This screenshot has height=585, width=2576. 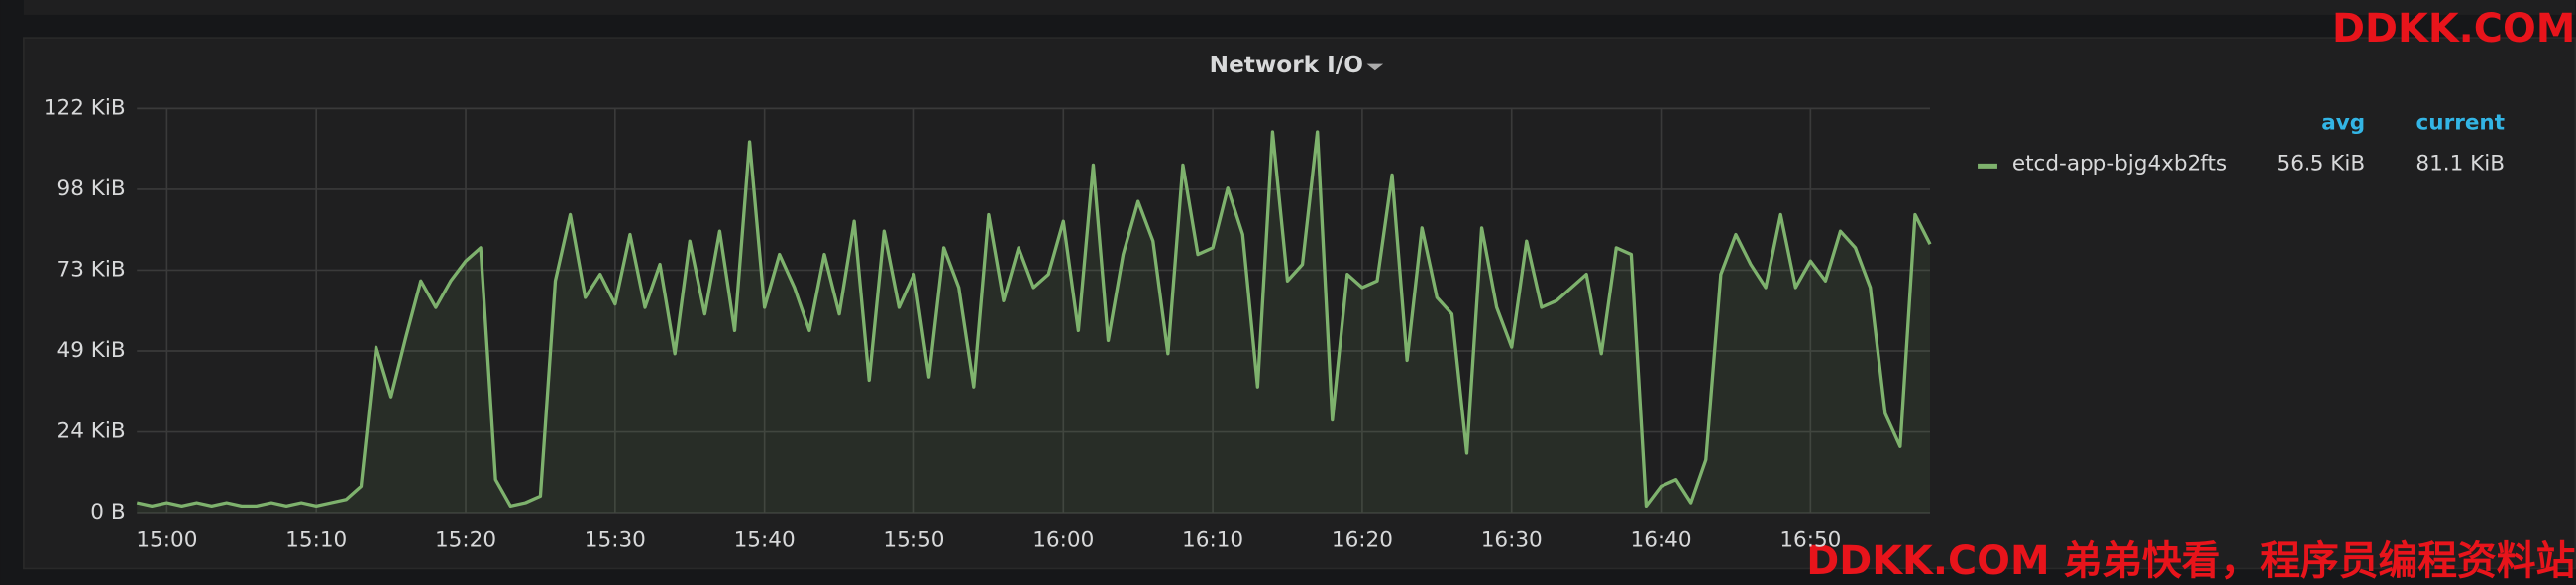 What do you see at coordinates (85, 107) in the screenshot?
I see `y-tick-label: 122 KiB` at bounding box center [85, 107].